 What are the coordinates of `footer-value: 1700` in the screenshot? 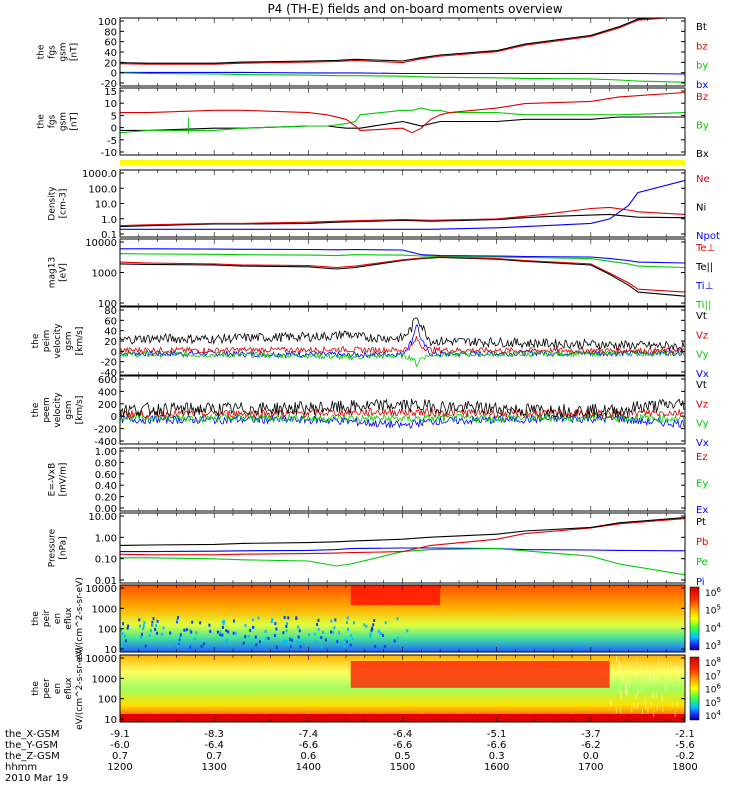 It's located at (590, 767).